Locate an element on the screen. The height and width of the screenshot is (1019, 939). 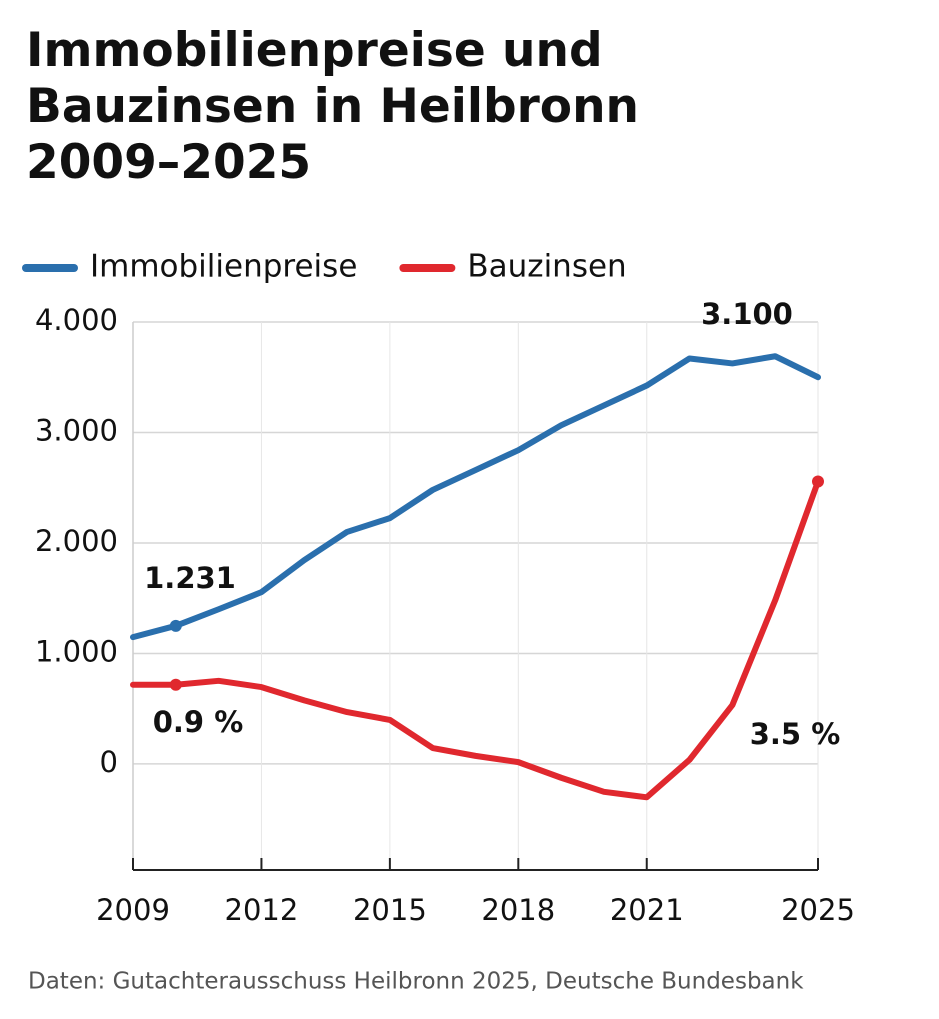
x-tick-label: 2021 is located at coordinates (647, 910).